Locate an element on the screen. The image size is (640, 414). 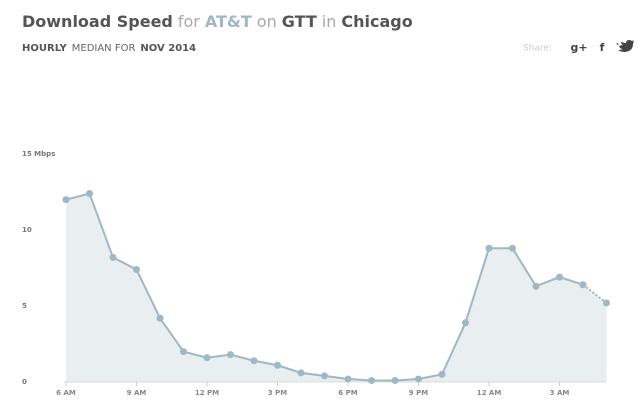
chart-subtitle: HOURLY MEDIAN FOR NOV 2014 is located at coordinates (109, 48).